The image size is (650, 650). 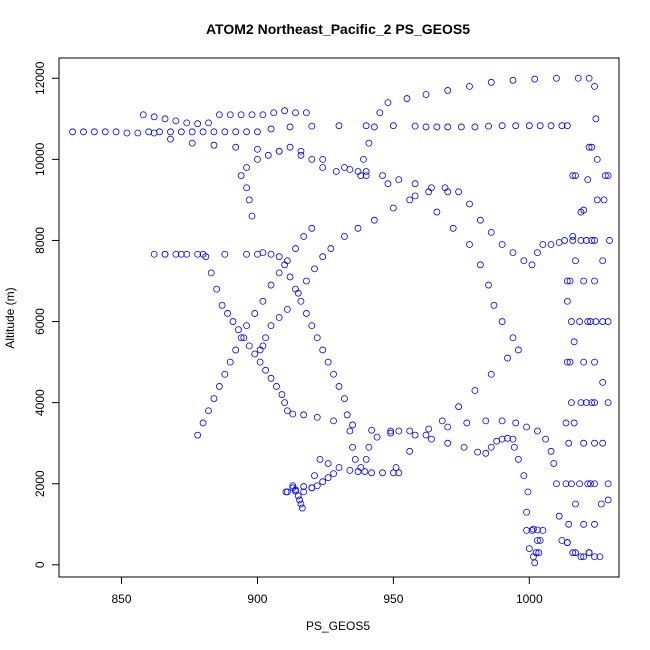 What do you see at coordinates (40, 159) in the screenshot?
I see `y-tick-label: 10000` at bounding box center [40, 159].